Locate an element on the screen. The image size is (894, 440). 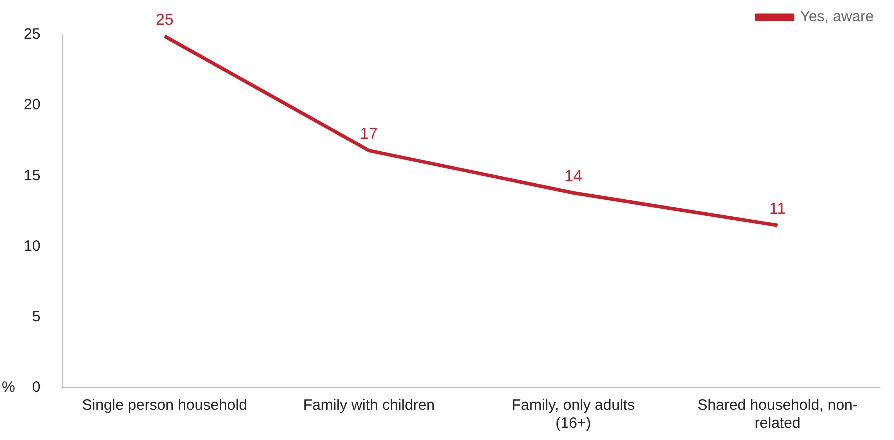
y-tick-label: 5 is located at coordinates (36, 317).